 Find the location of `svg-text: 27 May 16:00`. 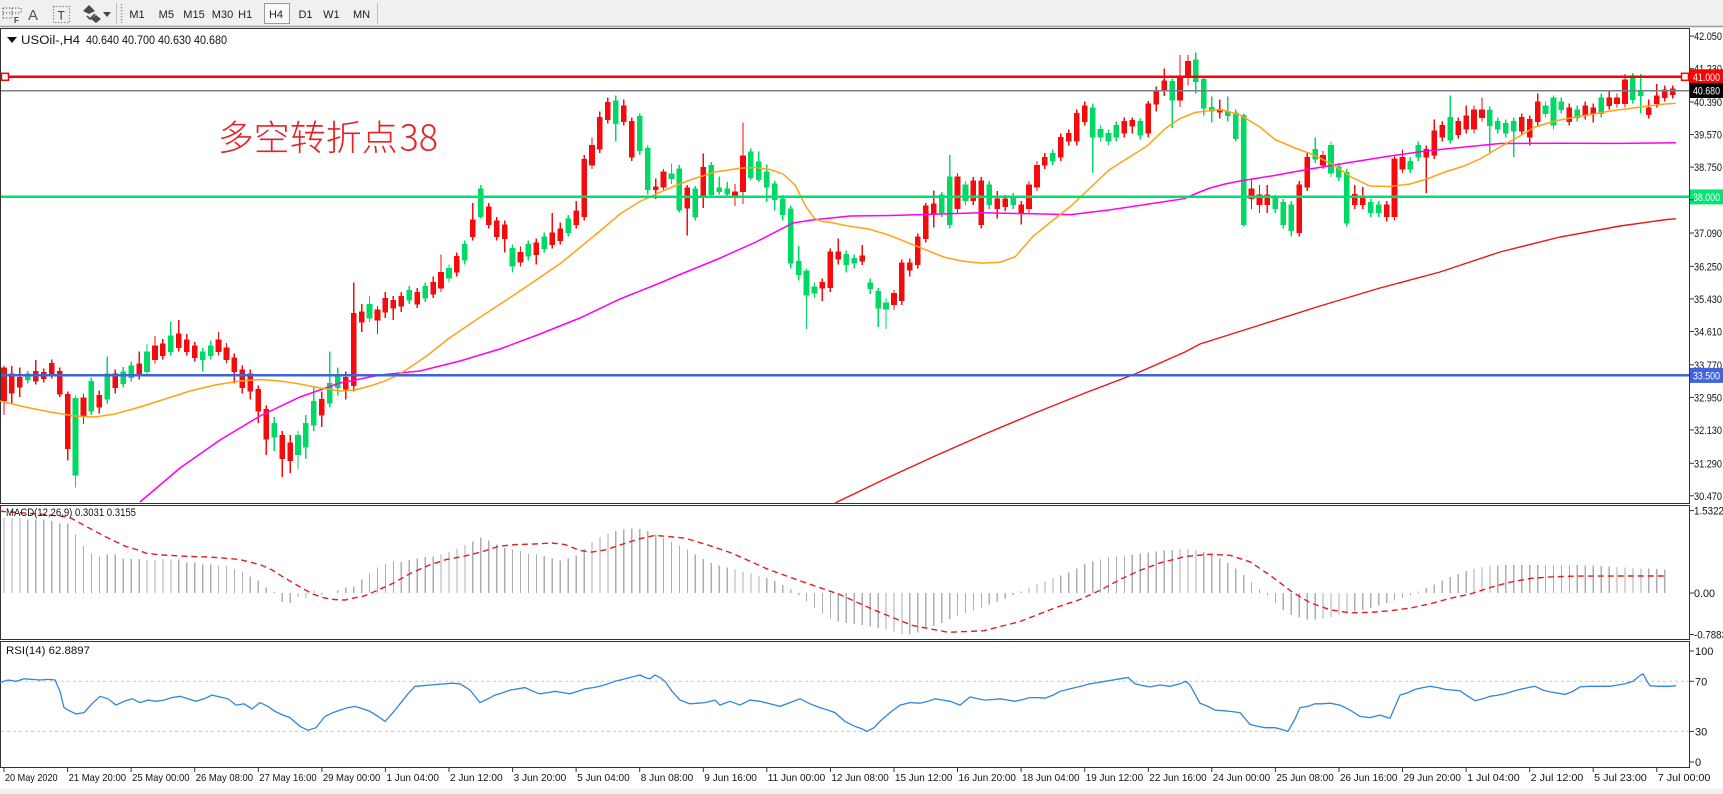

svg-text: 27 May 16:00 is located at coordinates (288, 778).